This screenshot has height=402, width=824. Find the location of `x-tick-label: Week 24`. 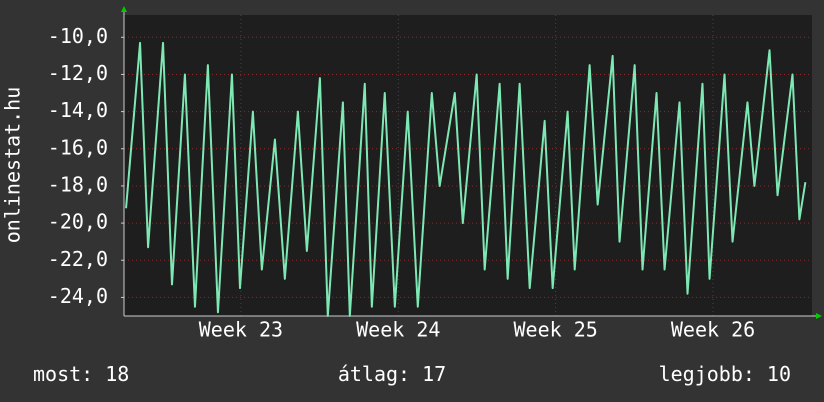

x-tick-label: Week 24 is located at coordinates (398, 330).